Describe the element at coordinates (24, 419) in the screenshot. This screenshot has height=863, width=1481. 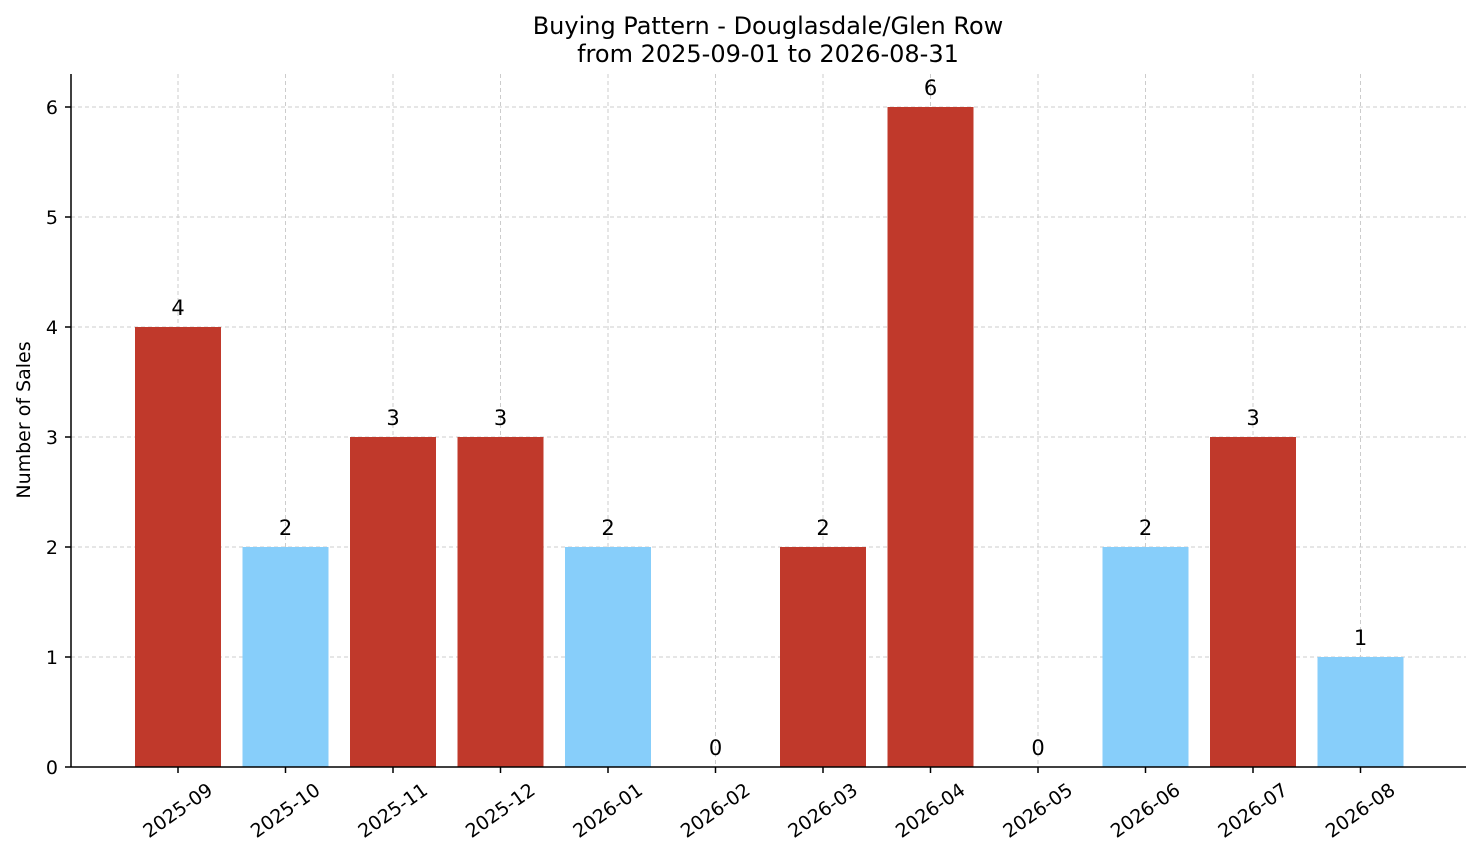
I see `y-axis-label: Number of Sales` at that location.